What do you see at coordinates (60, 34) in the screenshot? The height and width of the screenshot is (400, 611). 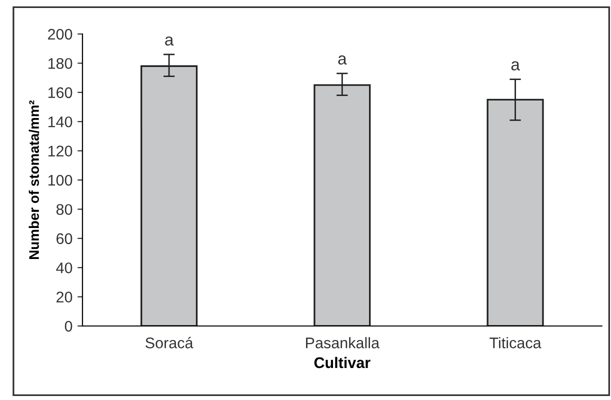 I see `y-tick-label: 200` at bounding box center [60, 34].